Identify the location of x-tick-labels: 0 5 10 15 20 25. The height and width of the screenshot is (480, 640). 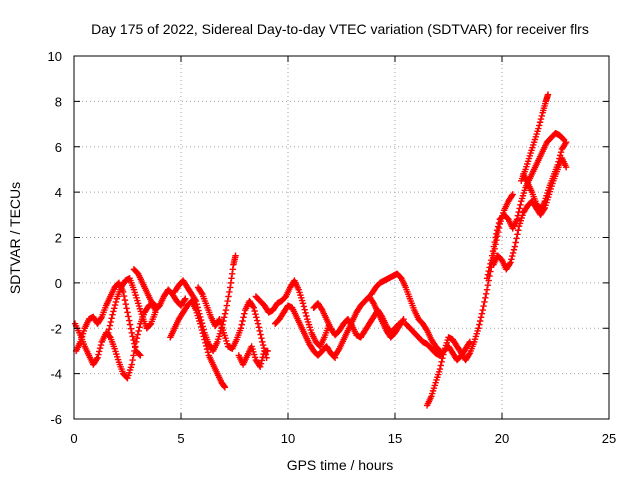
(343, 438).